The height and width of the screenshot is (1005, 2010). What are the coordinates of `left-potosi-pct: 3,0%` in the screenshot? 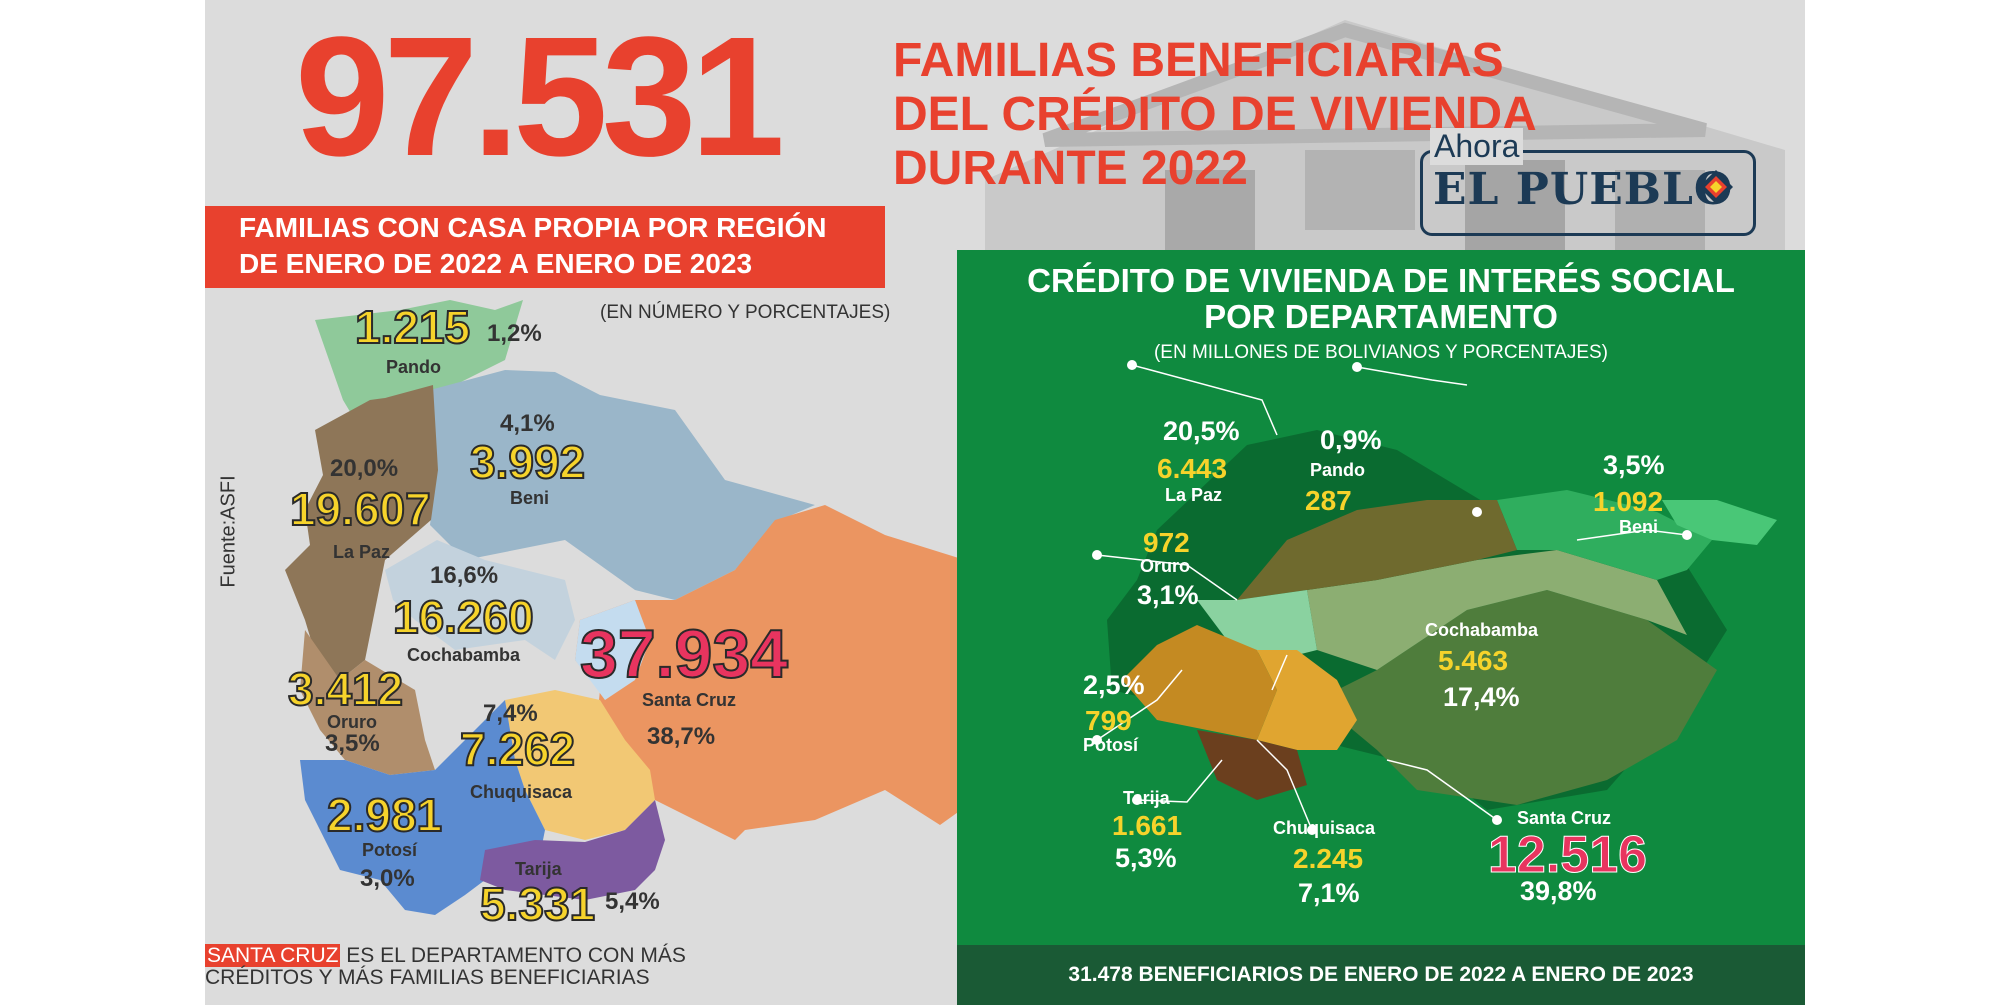 It's located at (387, 878).